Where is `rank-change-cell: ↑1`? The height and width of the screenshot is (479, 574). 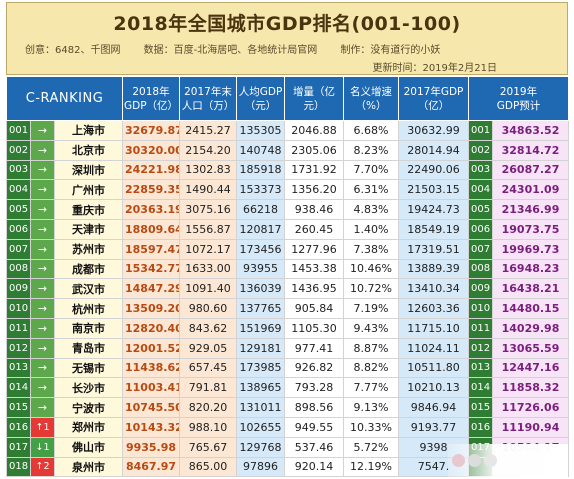
rank-change-cell: ↑1 is located at coordinates (42, 427).